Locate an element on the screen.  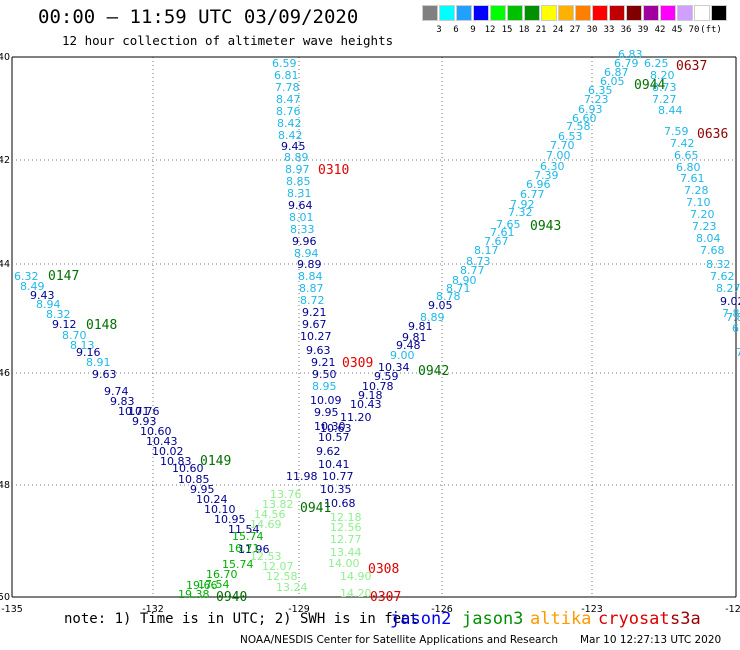
wave-height-value: 12.56 is located at coordinates (346, 527).